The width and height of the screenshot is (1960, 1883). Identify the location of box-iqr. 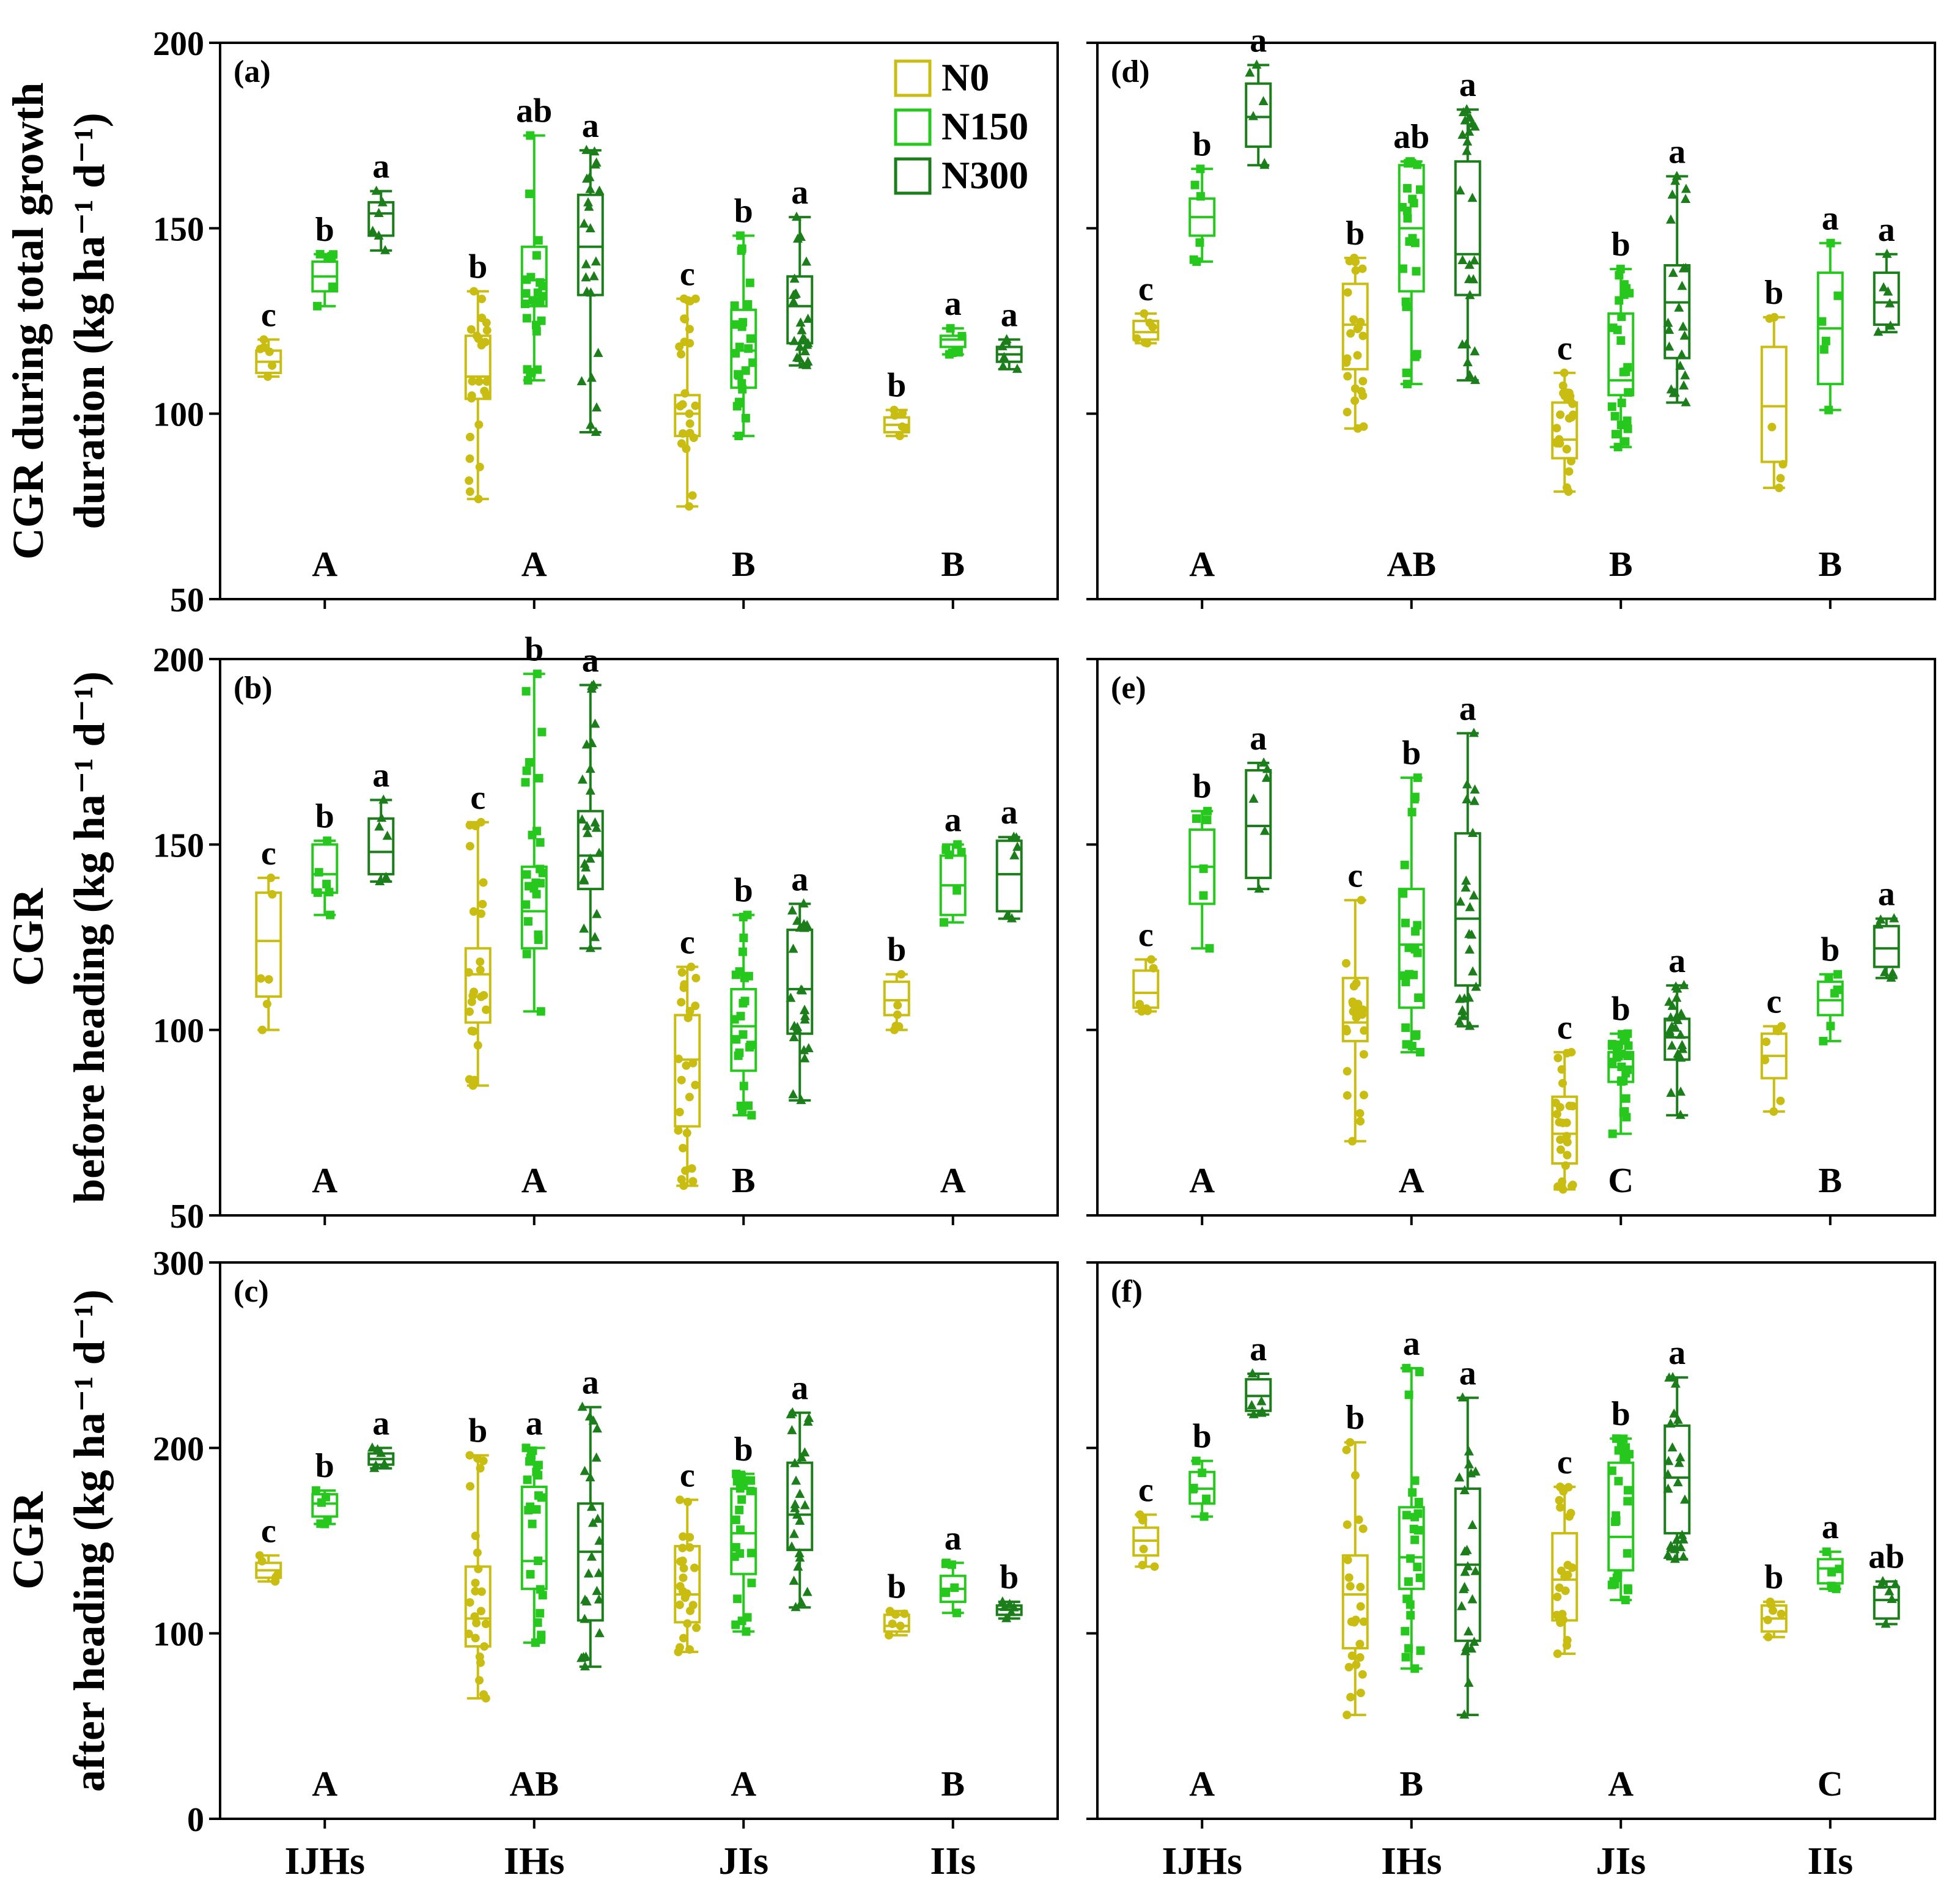
(1886, 298).